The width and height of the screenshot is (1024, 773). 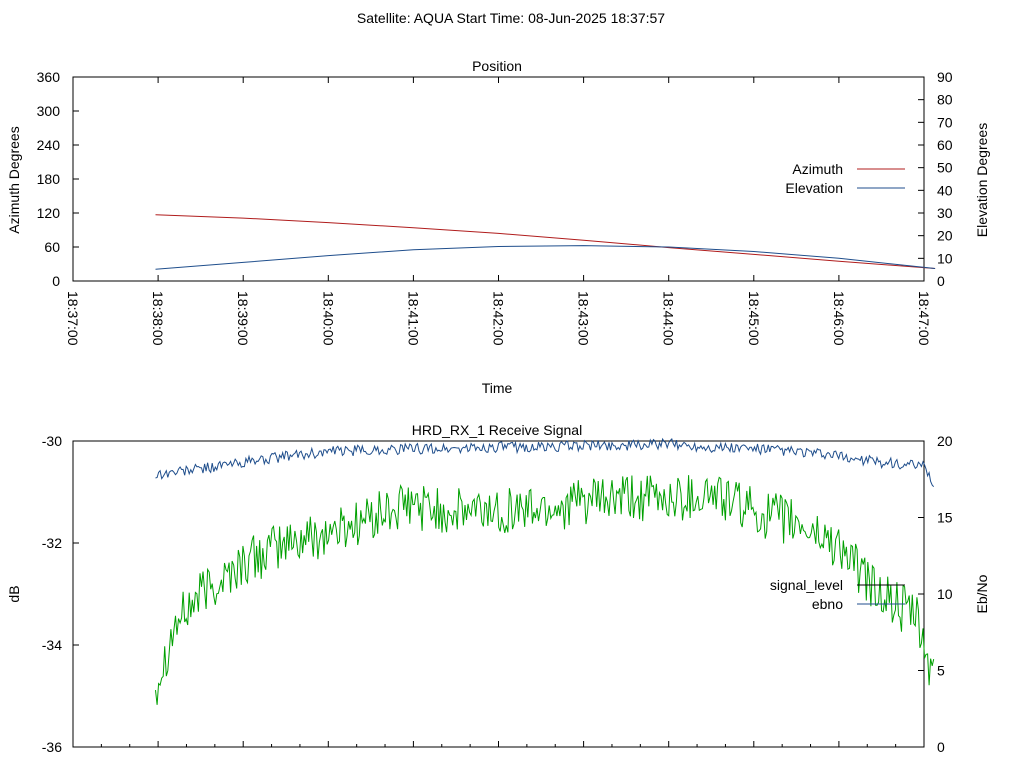 What do you see at coordinates (52, 645) in the screenshot?
I see `db-tick-label: -34` at bounding box center [52, 645].